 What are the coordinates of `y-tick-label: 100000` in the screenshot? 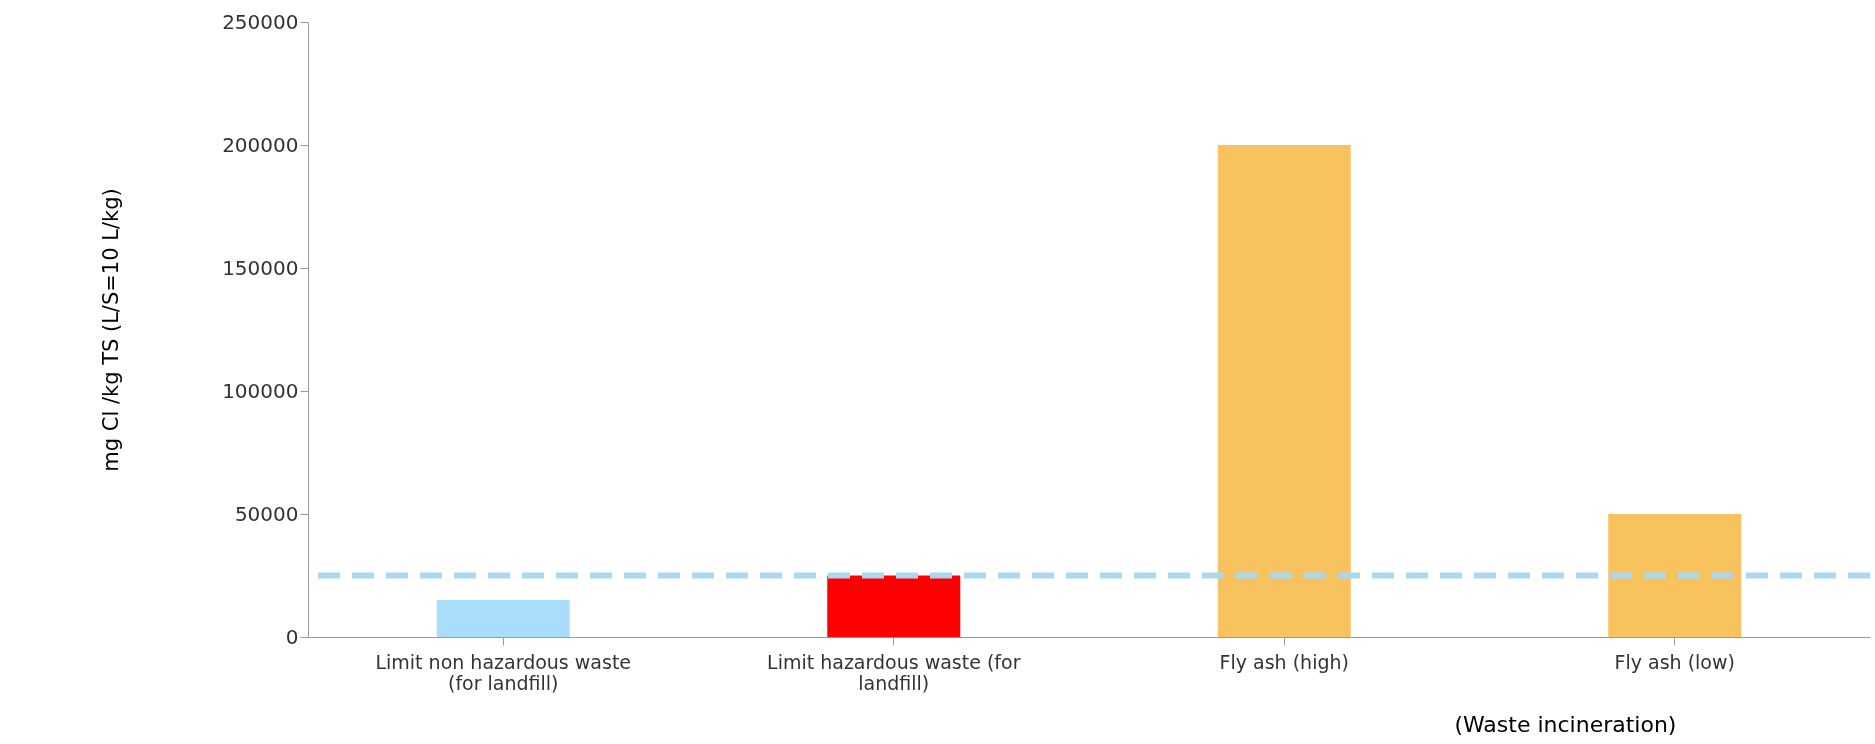 It's located at (260, 390).